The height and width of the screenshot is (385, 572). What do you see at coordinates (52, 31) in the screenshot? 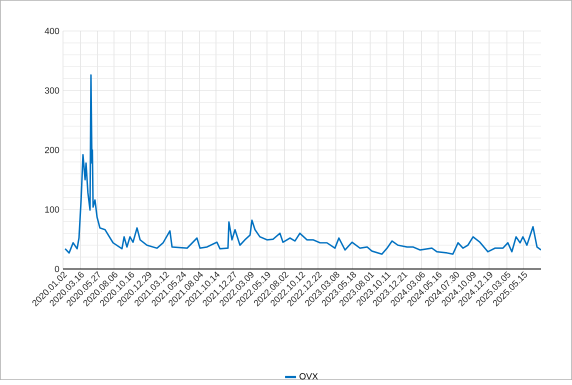
I see `y-tick-label: 400` at bounding box center [52, 31].